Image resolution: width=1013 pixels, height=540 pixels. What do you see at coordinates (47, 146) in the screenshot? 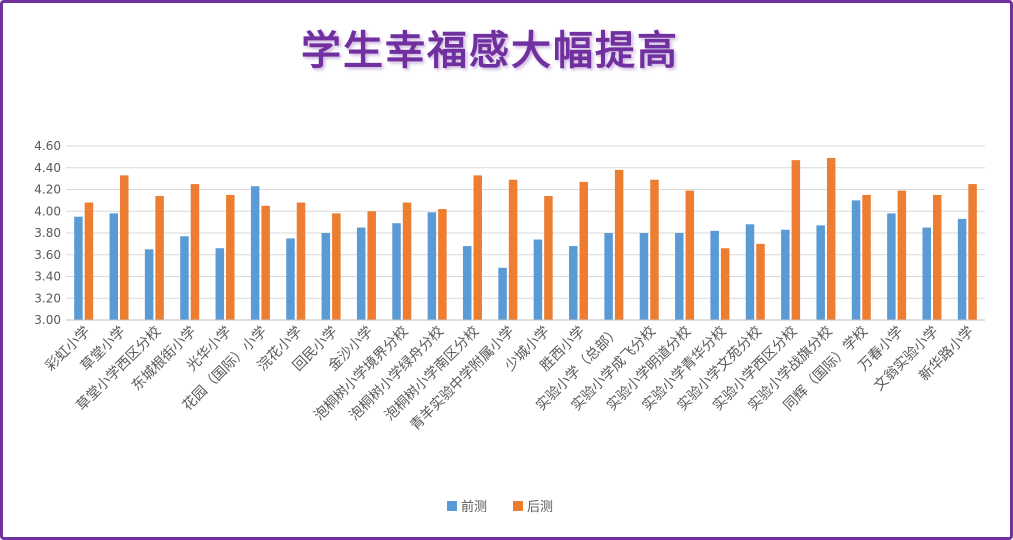
I see `y-tick-label: 4.60` at bounding box center [47, 146].